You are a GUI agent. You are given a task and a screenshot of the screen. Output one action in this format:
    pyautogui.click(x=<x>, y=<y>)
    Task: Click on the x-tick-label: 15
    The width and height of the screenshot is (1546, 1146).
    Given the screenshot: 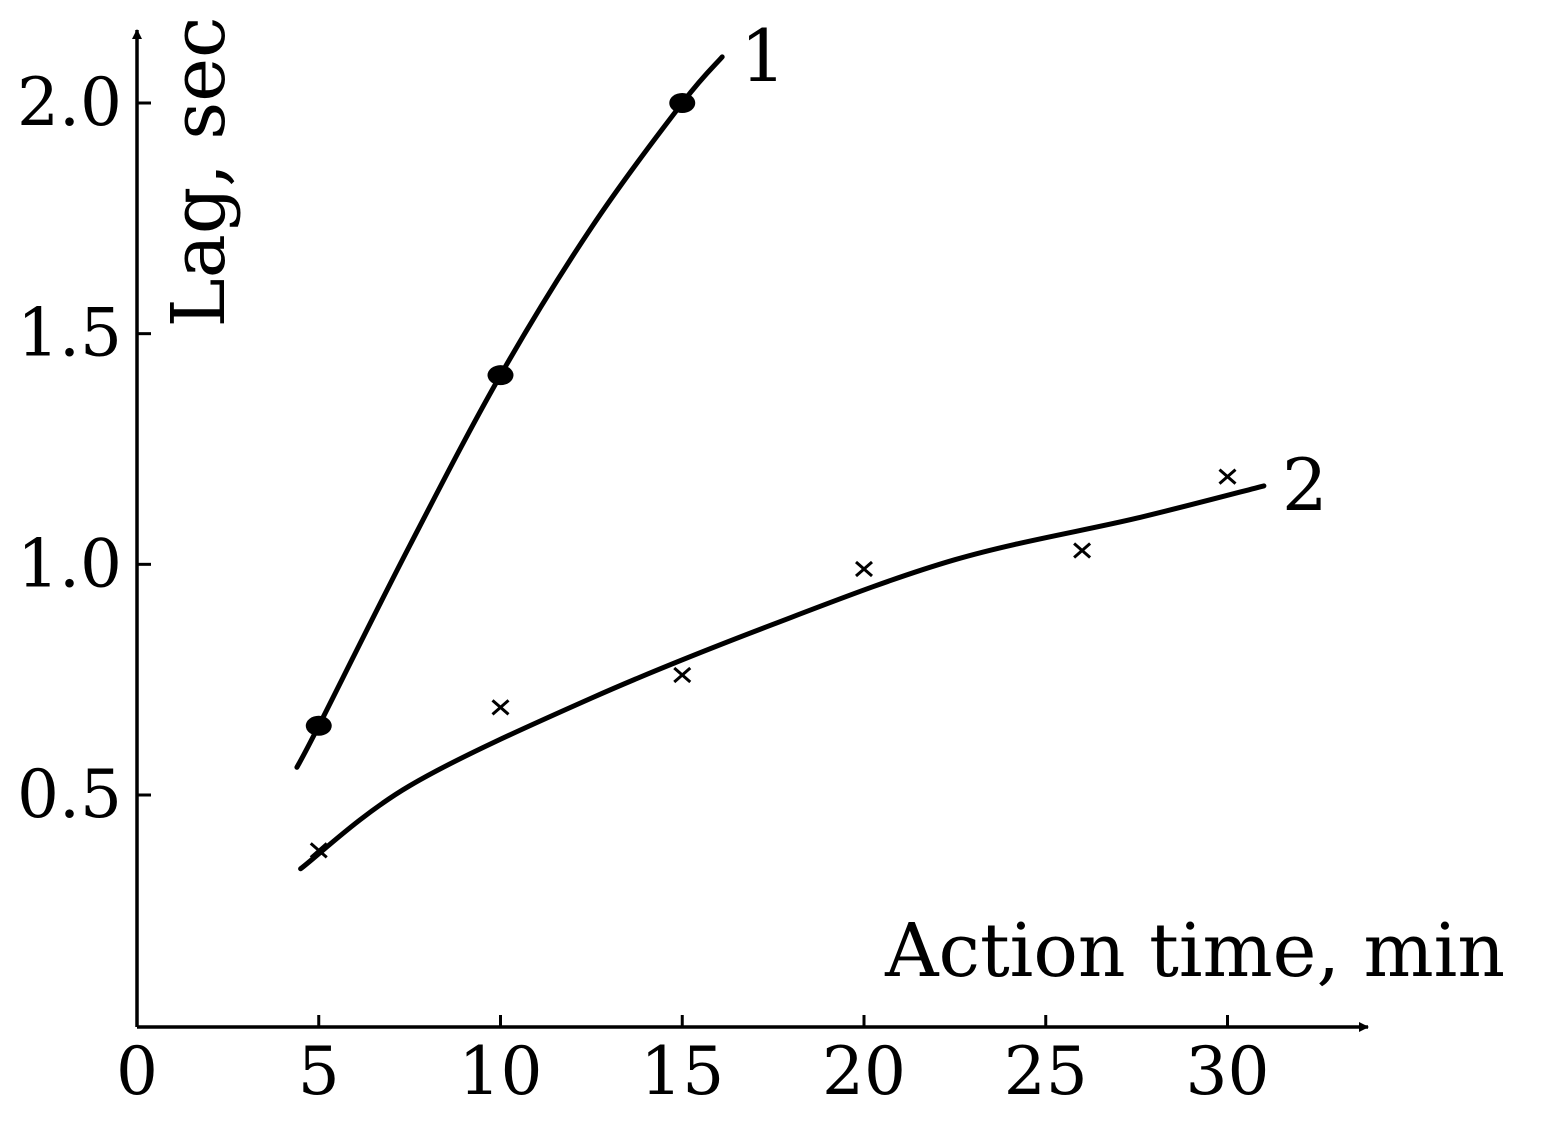 What is the action you would take?
    pyautogui.click(x=682, y=1071)
    